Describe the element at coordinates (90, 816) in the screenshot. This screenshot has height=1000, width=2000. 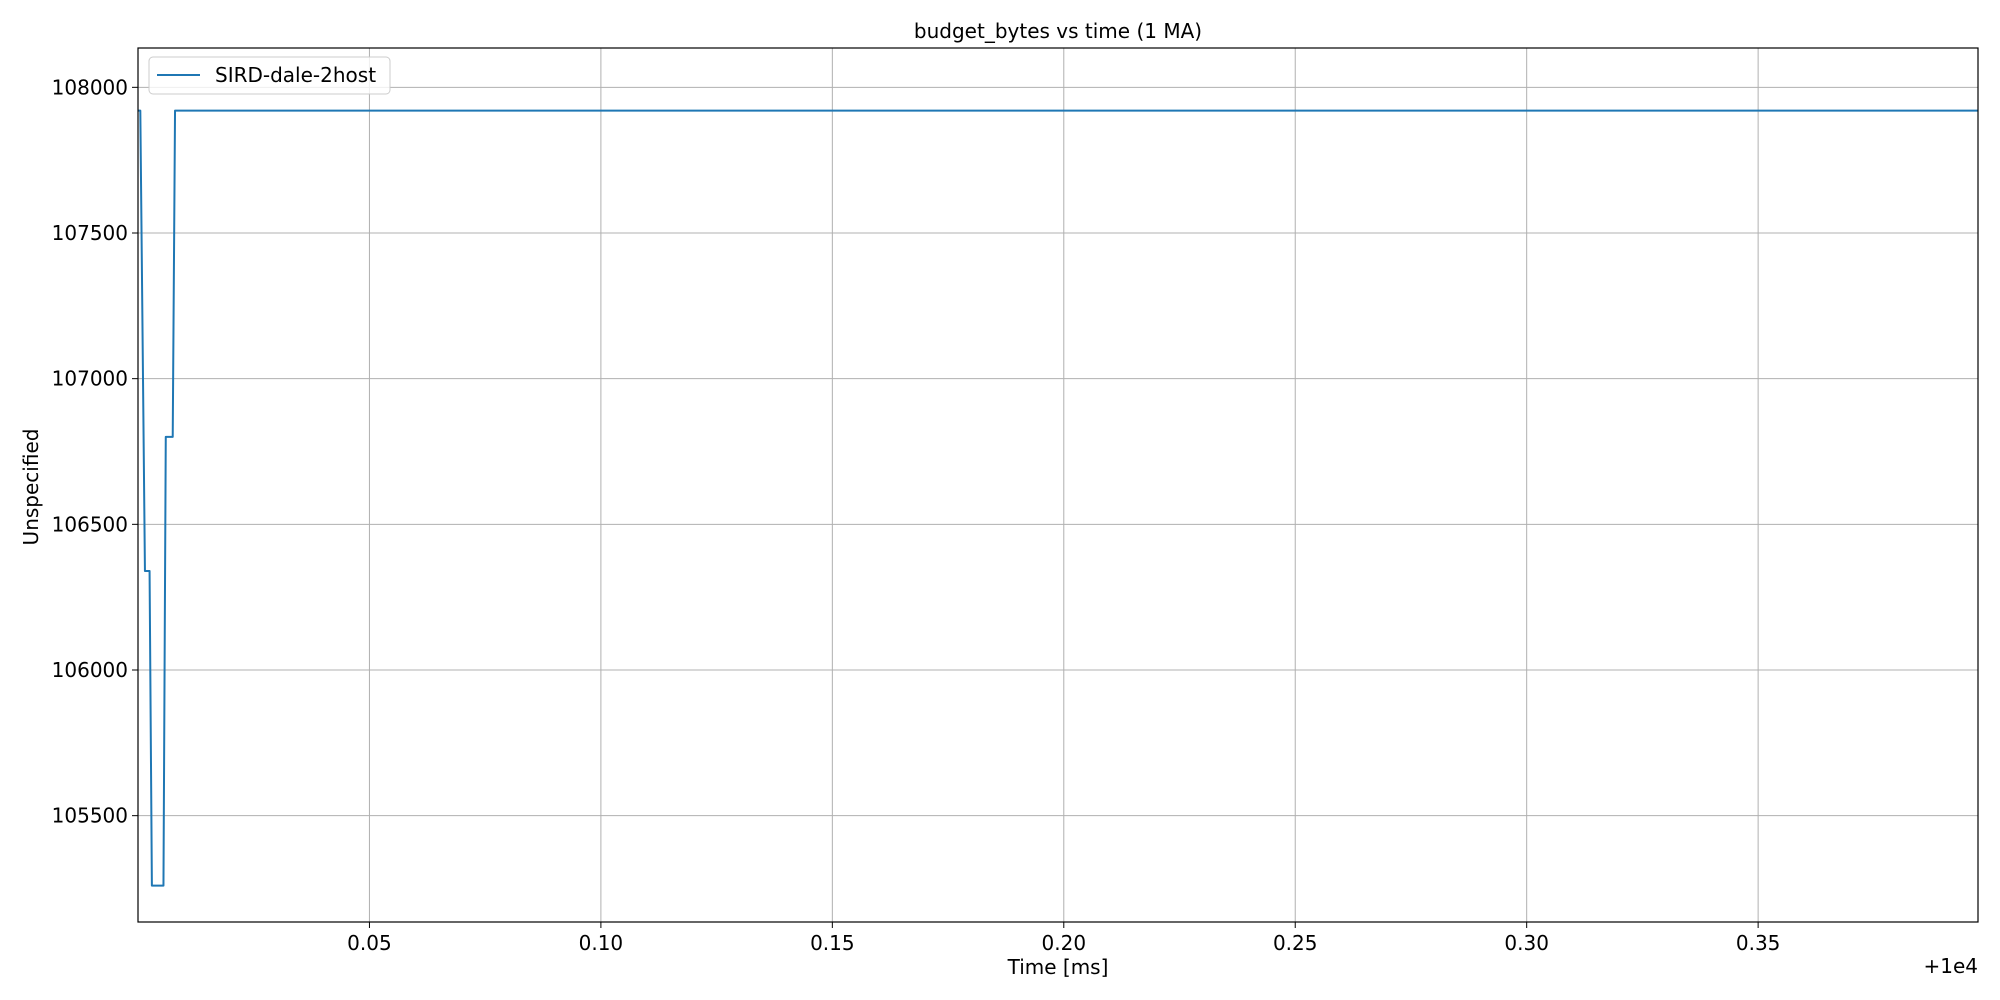
I see `y-tick-label: 105500` at that location.